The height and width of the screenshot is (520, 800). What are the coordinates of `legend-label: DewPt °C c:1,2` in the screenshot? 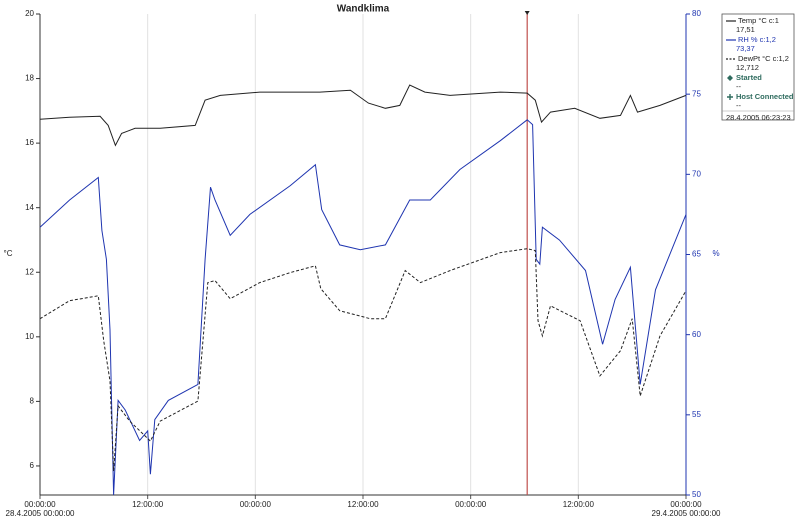 It's located at (763, 58).